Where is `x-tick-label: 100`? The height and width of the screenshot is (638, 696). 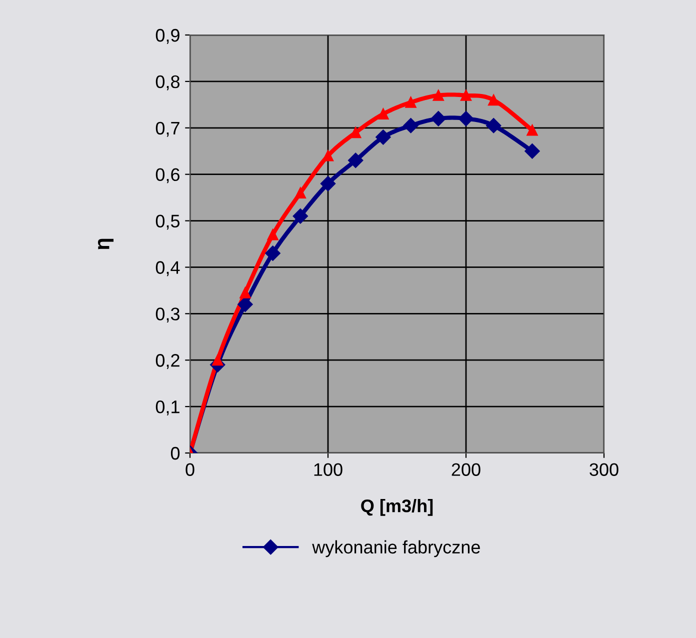 x-tick-label: 100 is located at coordinates (328, 469).